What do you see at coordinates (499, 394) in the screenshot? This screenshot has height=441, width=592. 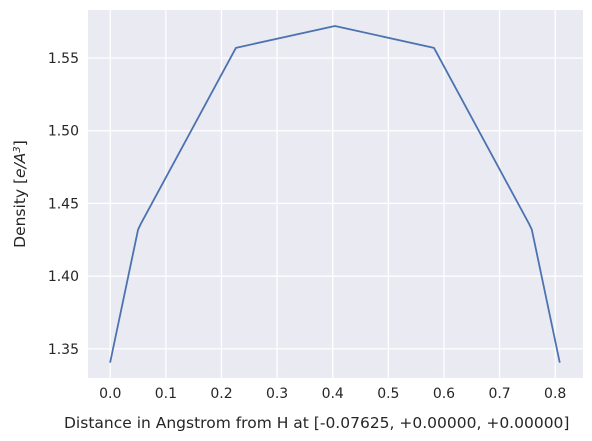 I see `x-tick-label: 0.7` at bounding box center [499, 394].